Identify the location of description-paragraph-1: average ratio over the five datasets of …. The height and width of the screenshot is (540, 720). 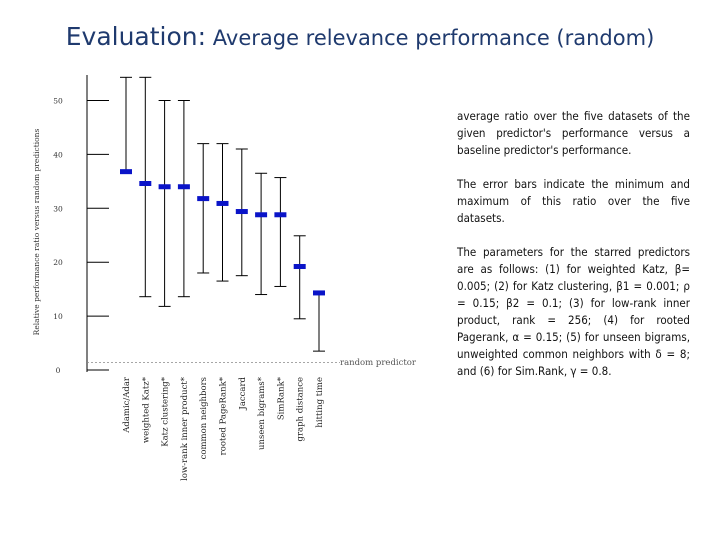
(573, 133).